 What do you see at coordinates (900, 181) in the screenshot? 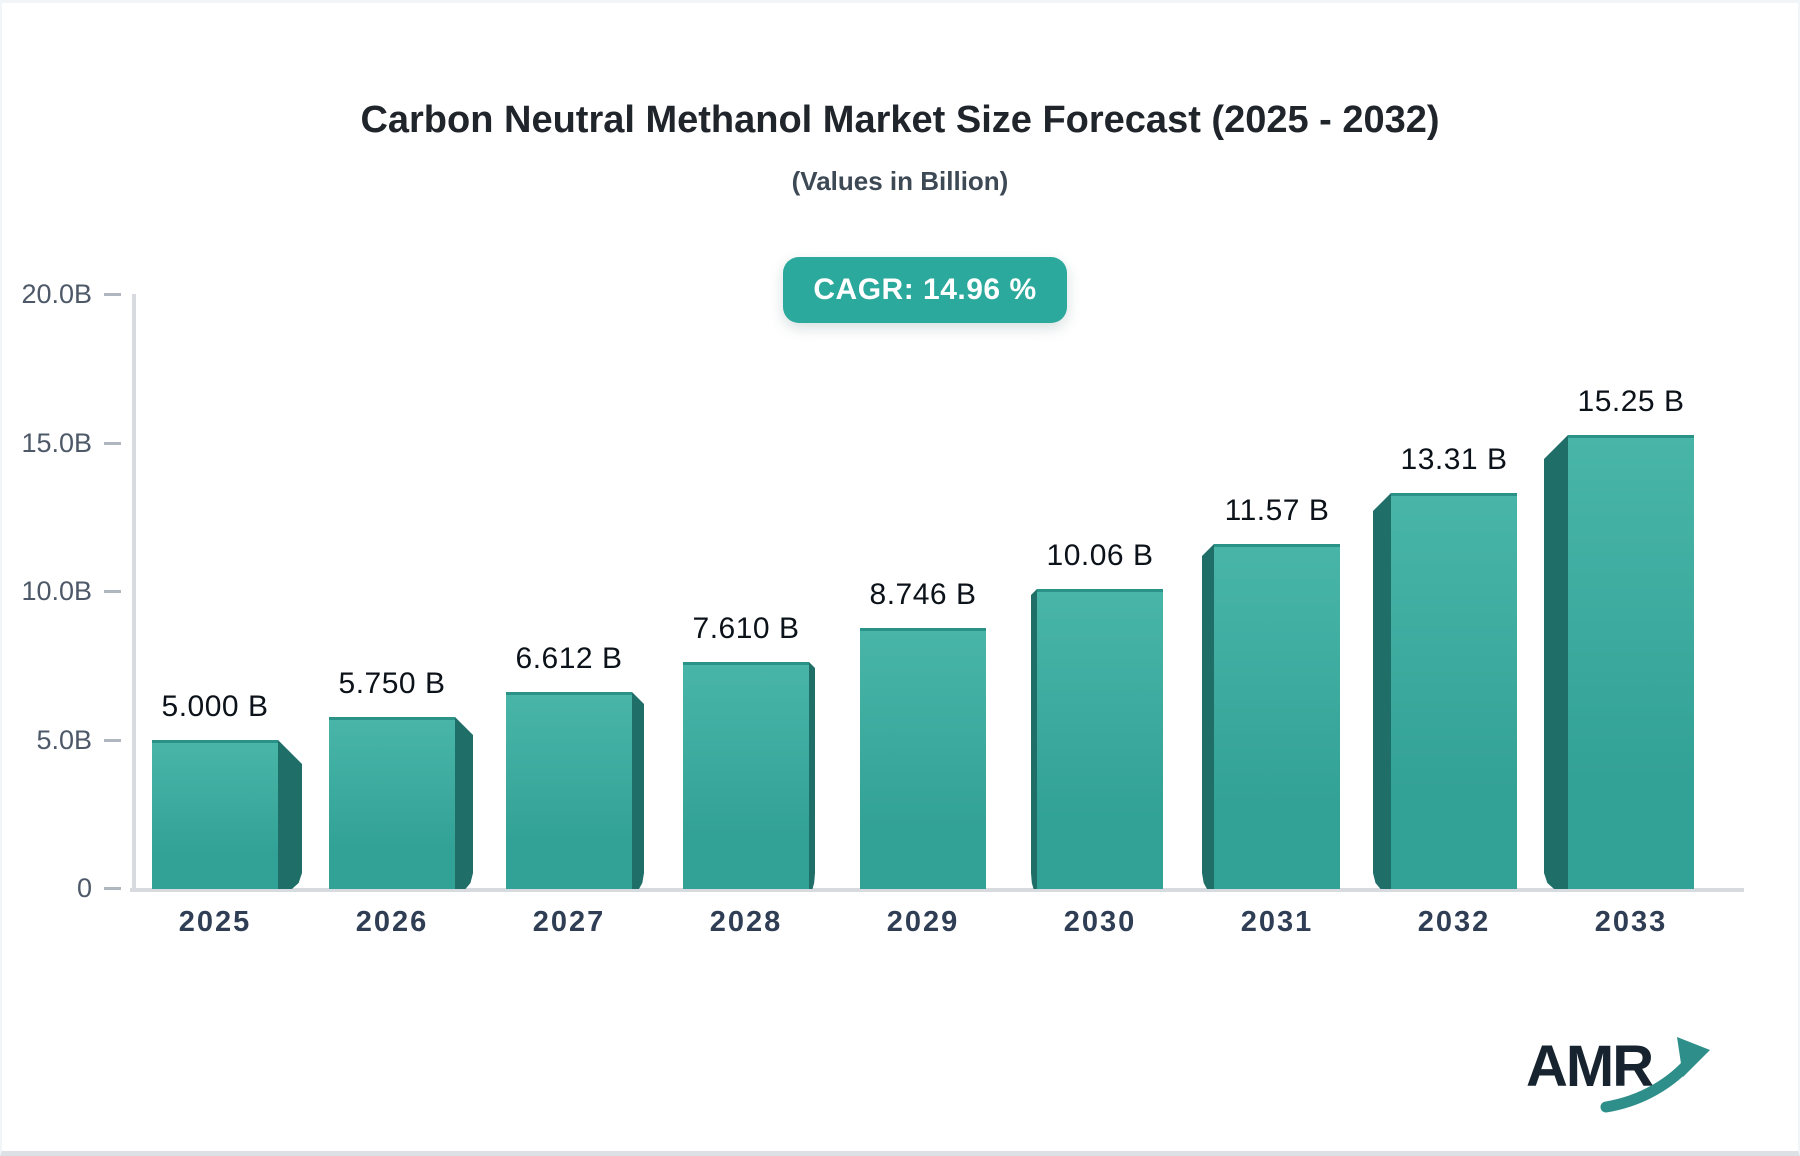
I see `chart-subtitle: (Values in Billion)` at bounding box center [900, 181].